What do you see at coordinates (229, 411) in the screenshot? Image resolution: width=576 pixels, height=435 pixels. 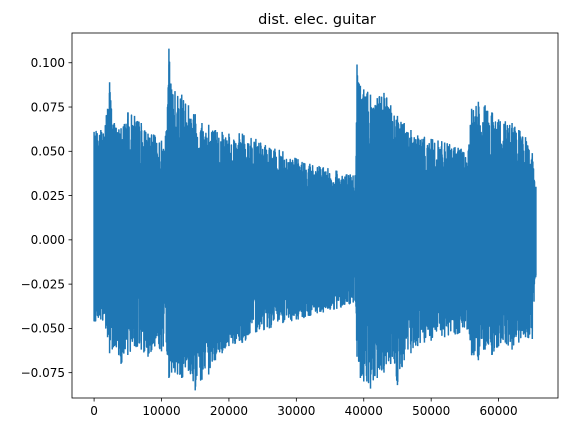 I see `x-tick-label: 20000` at bounding box center [229, 411].